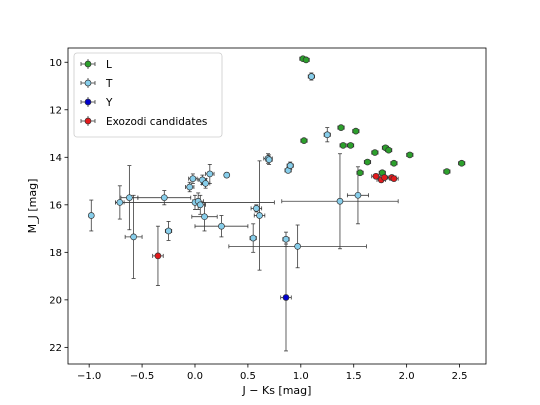 The height and width of the screenshot is (405, 540). I want to click on x-tick-label: 0.0, so click(195, 376).